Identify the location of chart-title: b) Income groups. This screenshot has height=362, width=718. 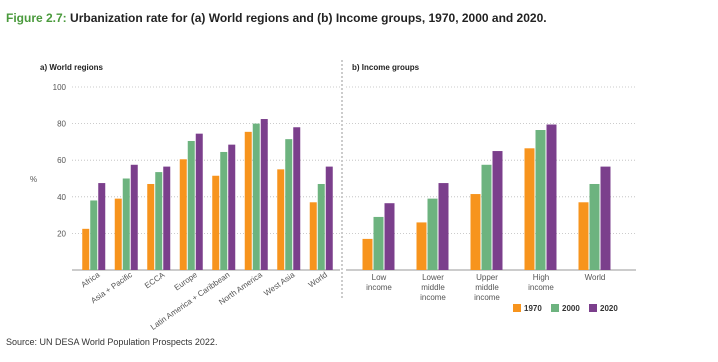
(386, 67).